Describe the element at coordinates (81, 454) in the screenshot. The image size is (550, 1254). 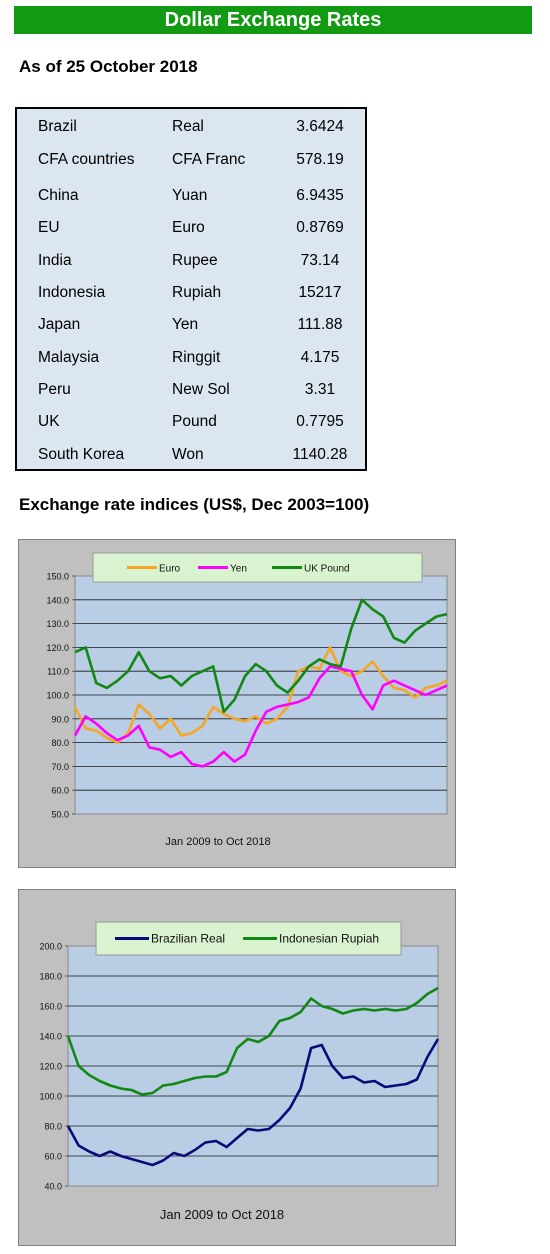
I see `country-cell: South Korea` at that location.